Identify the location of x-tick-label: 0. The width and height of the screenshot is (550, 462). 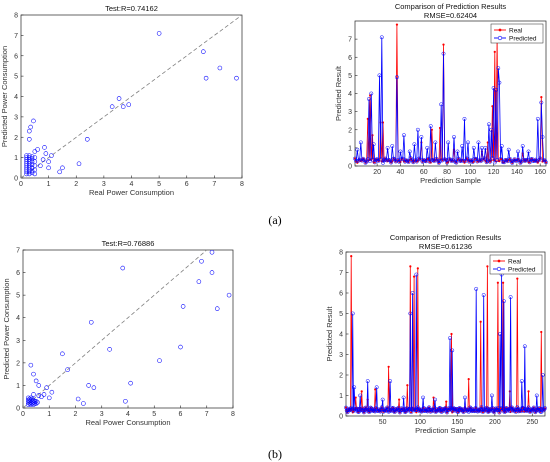
(21, 184).